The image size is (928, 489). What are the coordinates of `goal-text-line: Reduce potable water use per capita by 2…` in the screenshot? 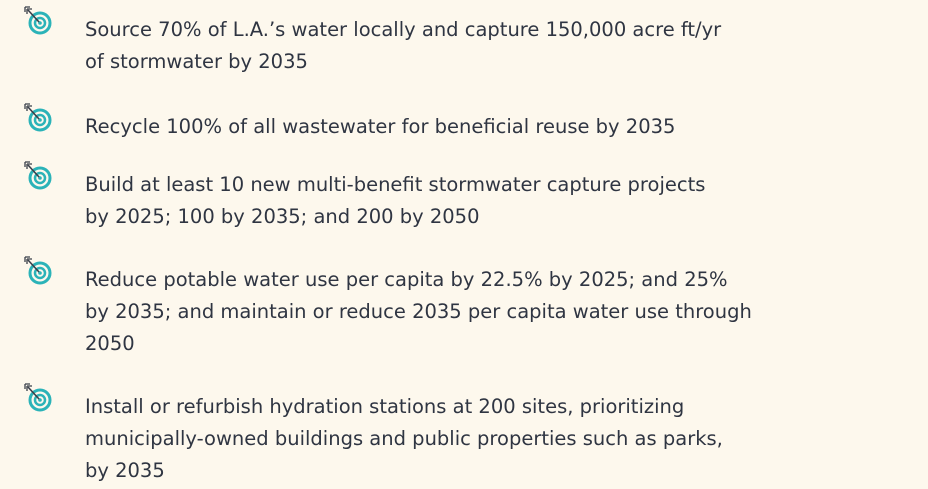 It's located at (406, 279).